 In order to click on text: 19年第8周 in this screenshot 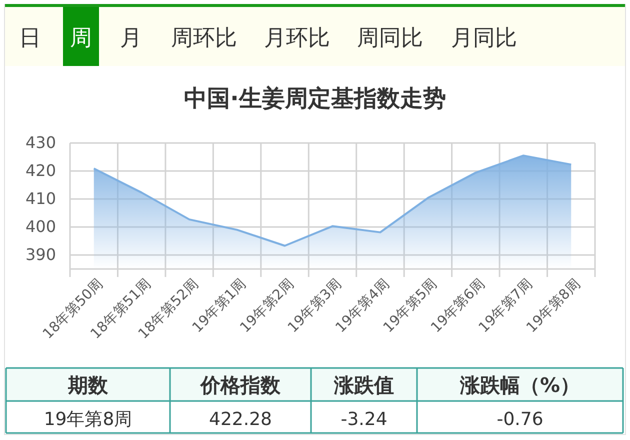, I will do `click(88, 419)`.